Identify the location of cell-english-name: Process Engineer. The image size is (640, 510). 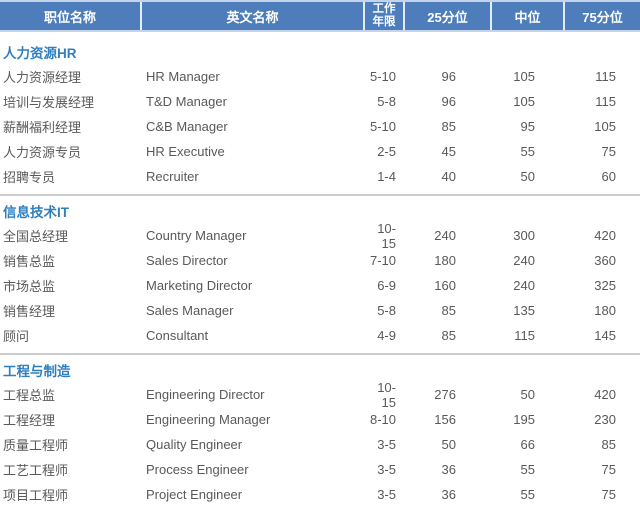
(197, 469).